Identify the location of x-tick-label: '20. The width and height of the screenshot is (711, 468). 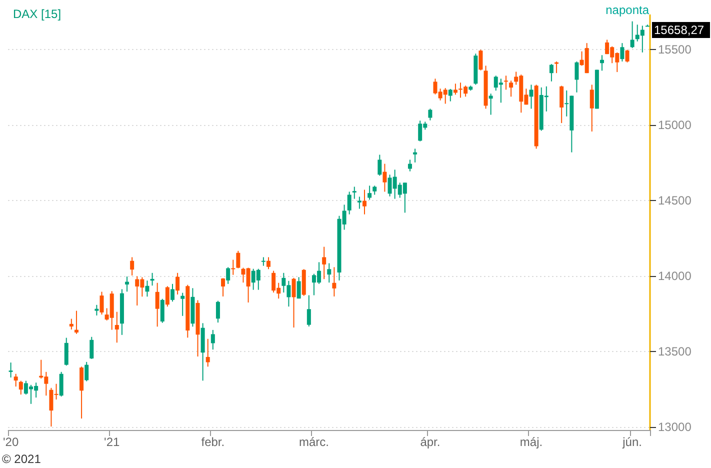
(10, 442).